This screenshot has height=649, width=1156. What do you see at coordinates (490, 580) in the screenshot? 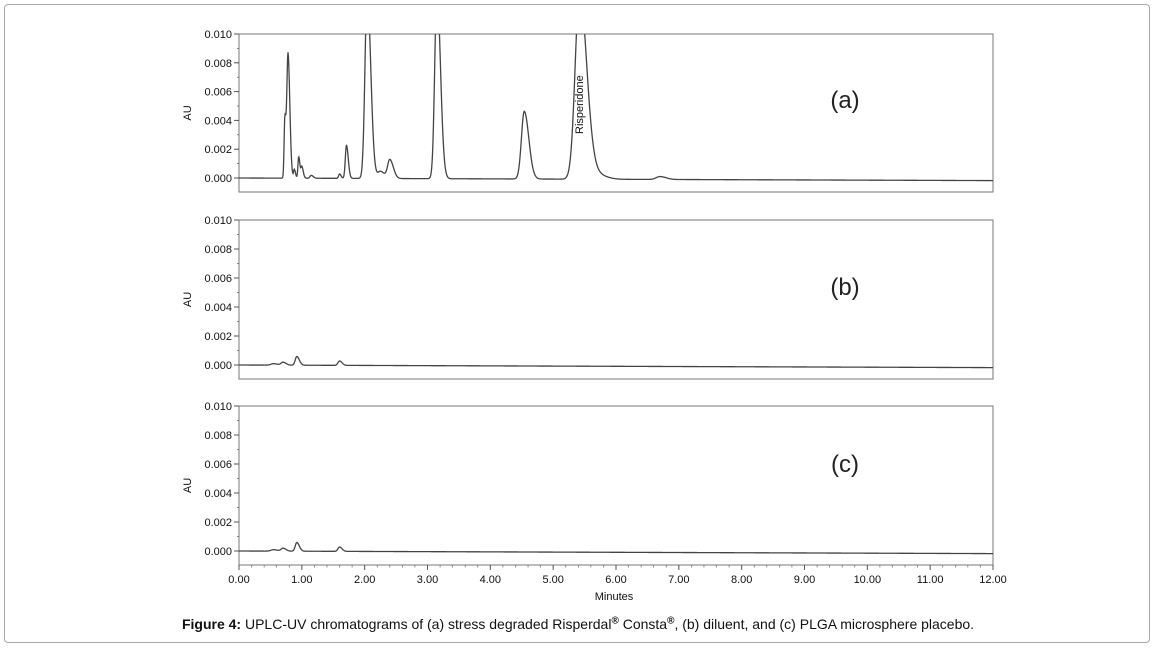
I see `x-tick-label: 4.00` at bounding box center [490, 580].